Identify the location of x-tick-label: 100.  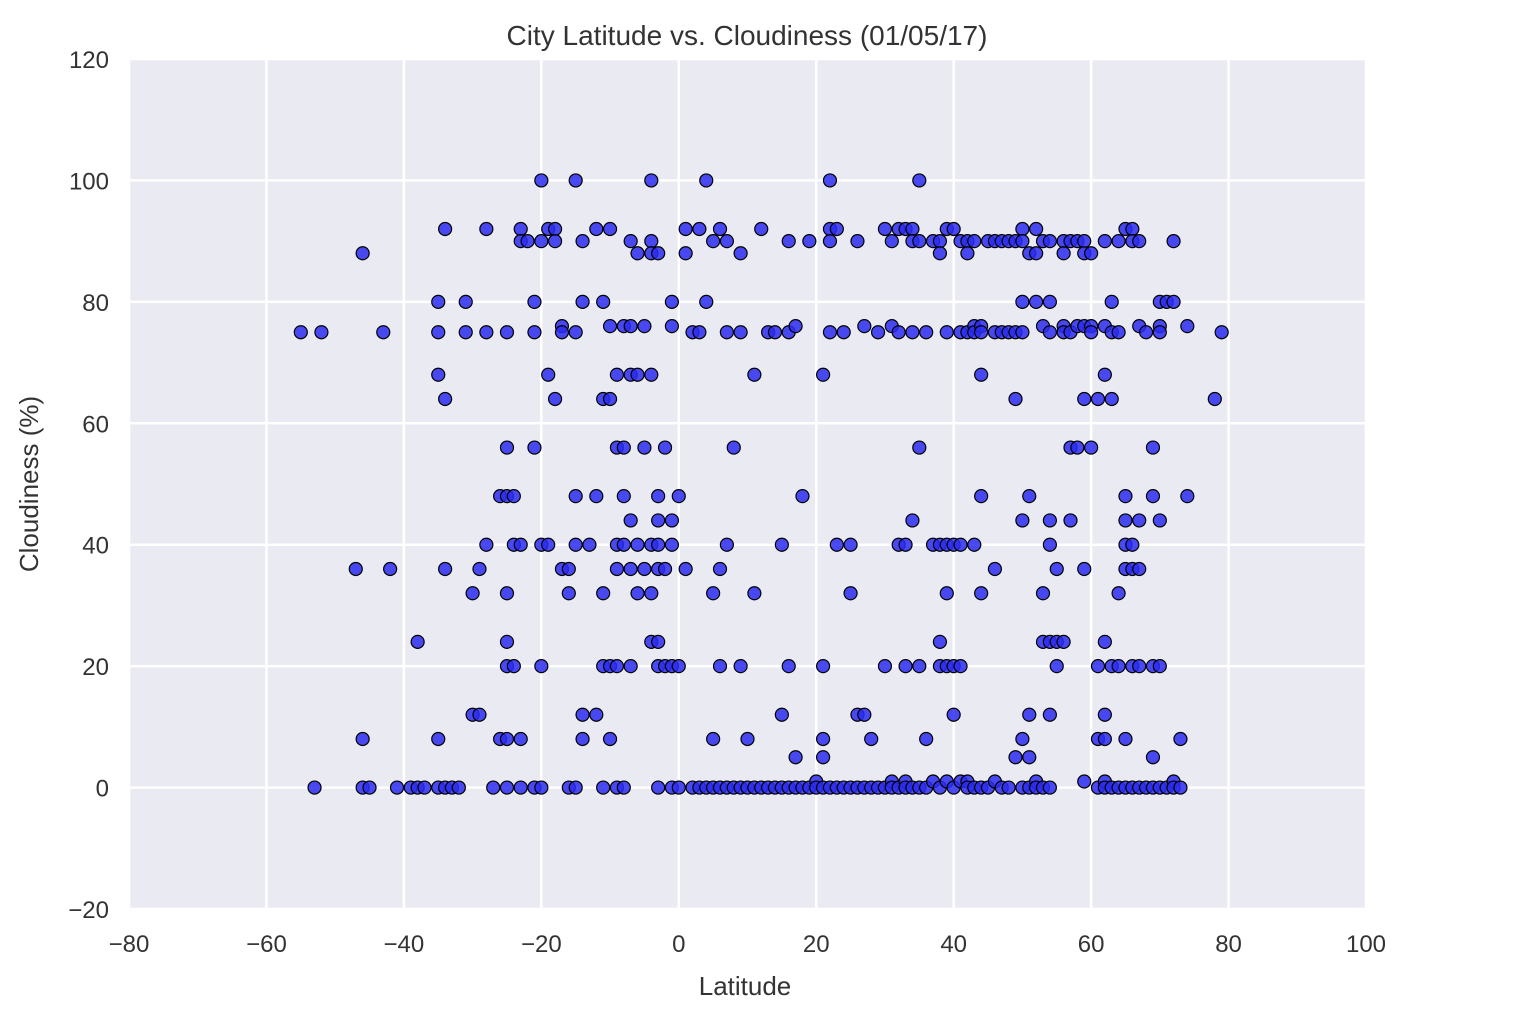
(1366, 944).